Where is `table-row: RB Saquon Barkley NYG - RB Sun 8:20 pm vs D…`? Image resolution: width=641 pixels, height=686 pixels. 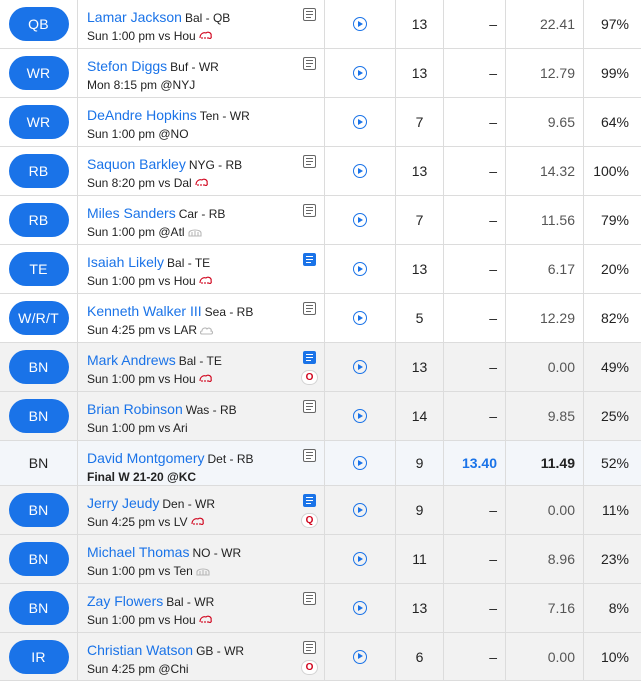
table-row: RB Saquon Barkley NYG - RB Sun 8:20 pm vs D… is located at coordinates (320, 171).